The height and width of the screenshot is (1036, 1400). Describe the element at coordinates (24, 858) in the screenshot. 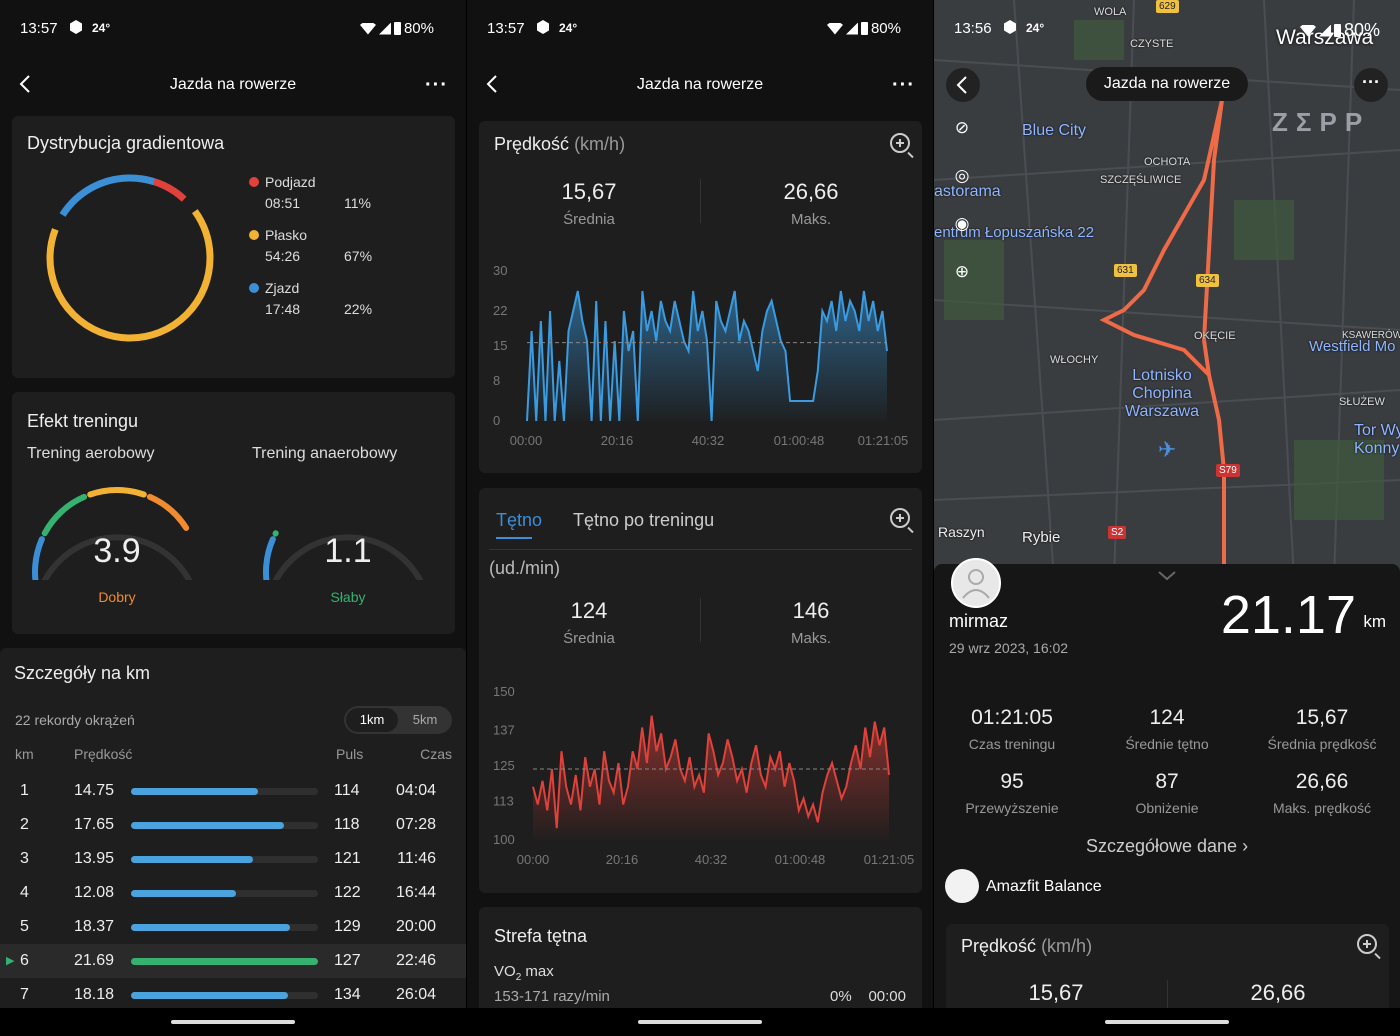

I see `km-number: 3` at that location.